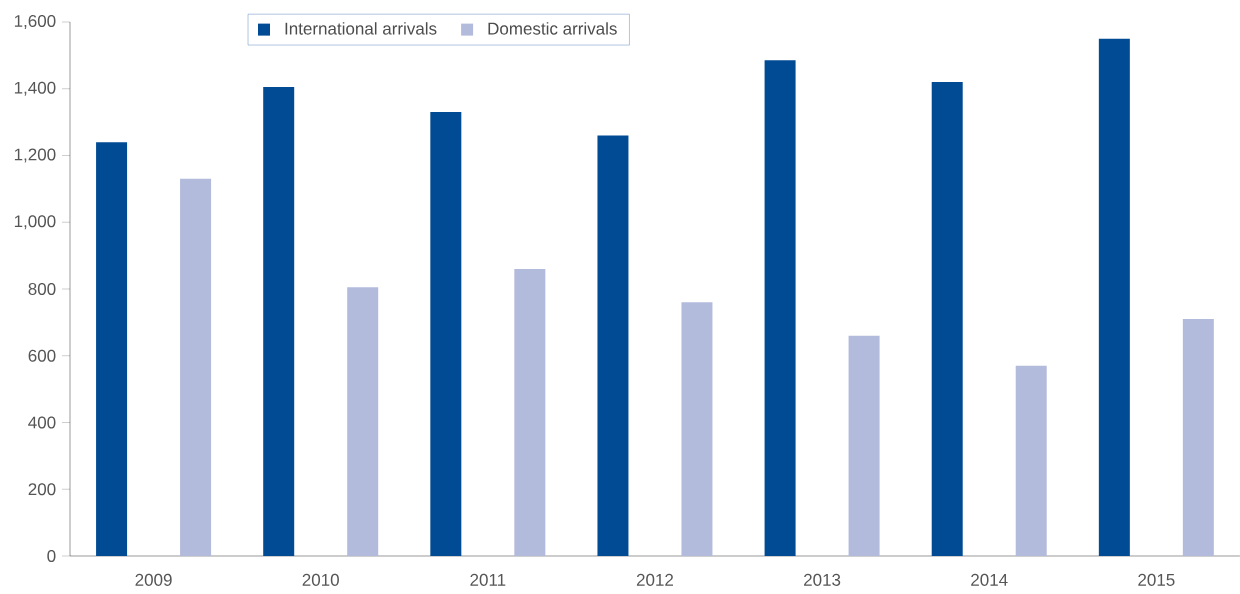 The width and height of the screenshot is (1240, 594). Describe the element at coordinates (42, 289) in the screenshot. I see `y-tick-label: 800` at that location.